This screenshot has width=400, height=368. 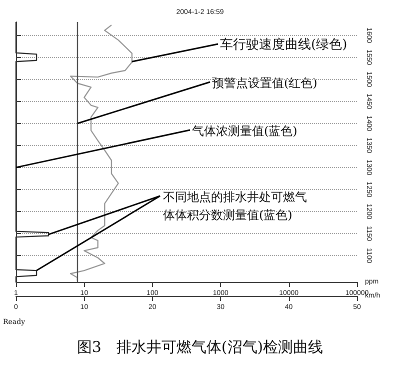 What do you see at coordinates (200, 347) in the screenshot?
I see `caption: 图3 排水井可燃气体(沼气)检测曲线` at bounding box center [200, 347].